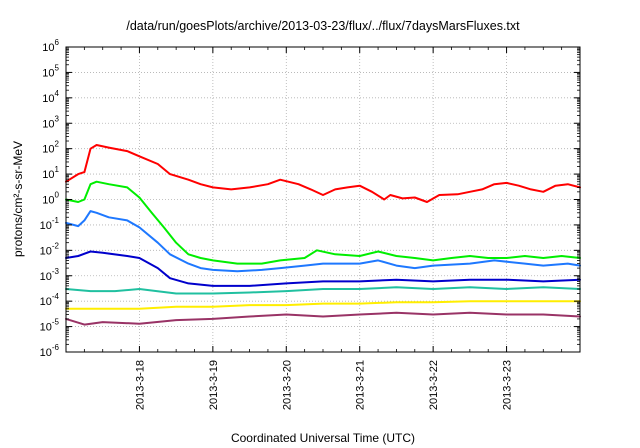  I want to click on x-tick-label: 2013-3-23, so click(508, 385).